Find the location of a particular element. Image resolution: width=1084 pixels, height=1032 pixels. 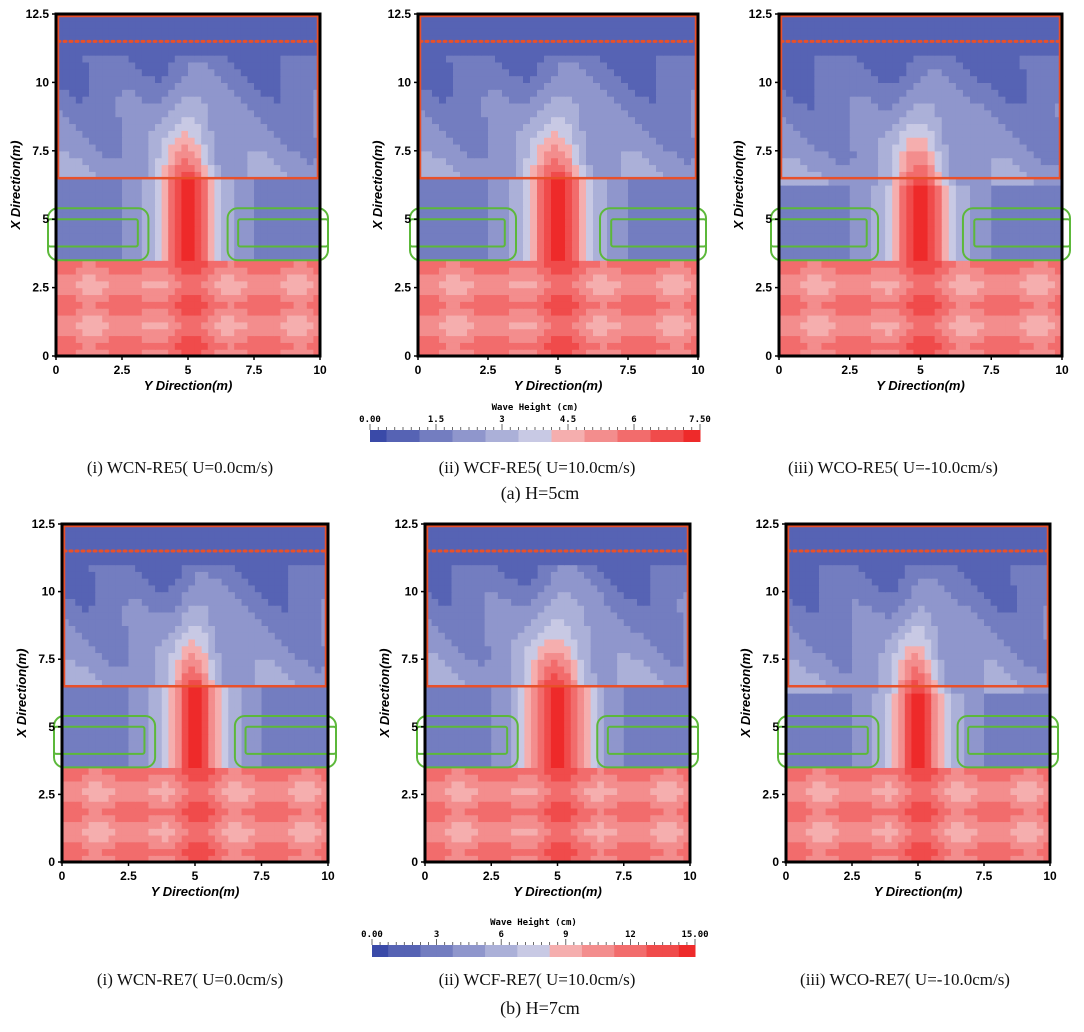

y-tick-label: 5 is located at coordinates (45, 219).